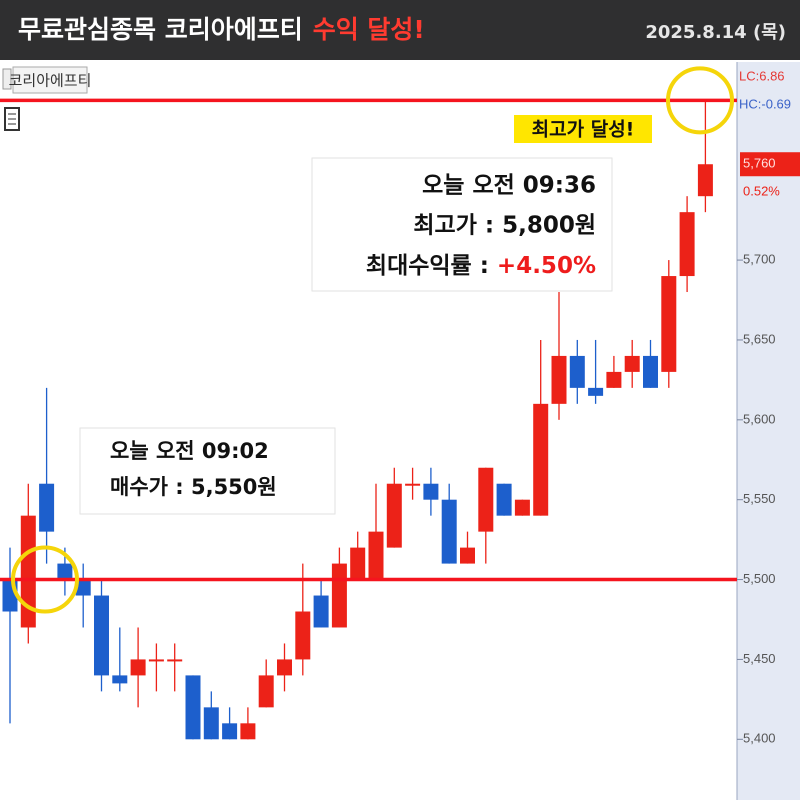 This screenshot has width=800, height=800. Describe the element at coordinates (509, 186) in the screenshot. I see `annotation-text: 오늘 오전 09:36` at that location.